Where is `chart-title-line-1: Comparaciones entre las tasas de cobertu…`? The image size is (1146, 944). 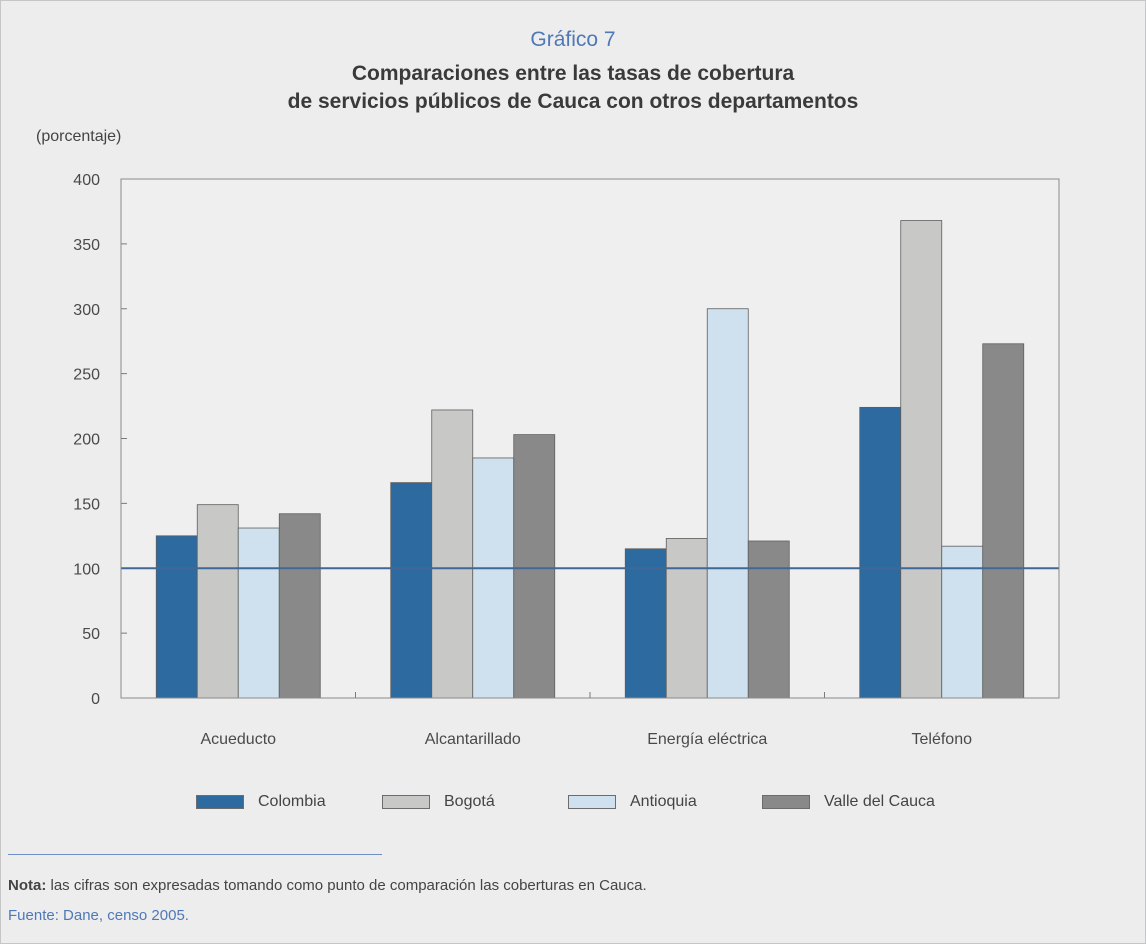 chart-title-line-1: Comparaciones entre las tasas de cobertu… is located at coordinates (573, 73).